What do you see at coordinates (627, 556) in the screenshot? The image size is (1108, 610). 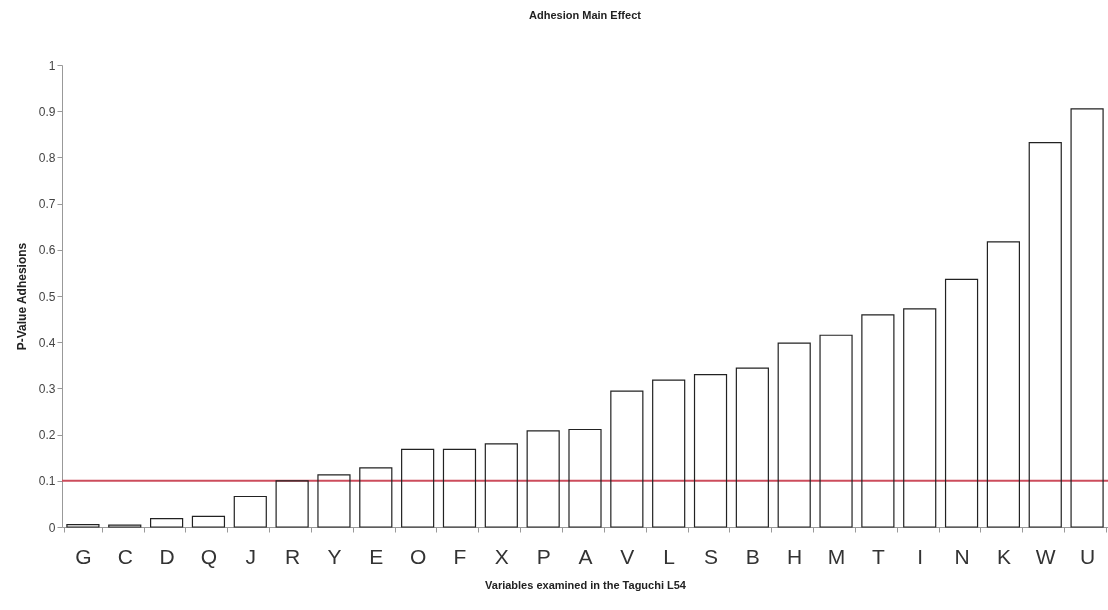 I see `x-tick-label: V` at bounding box center [627, 556].